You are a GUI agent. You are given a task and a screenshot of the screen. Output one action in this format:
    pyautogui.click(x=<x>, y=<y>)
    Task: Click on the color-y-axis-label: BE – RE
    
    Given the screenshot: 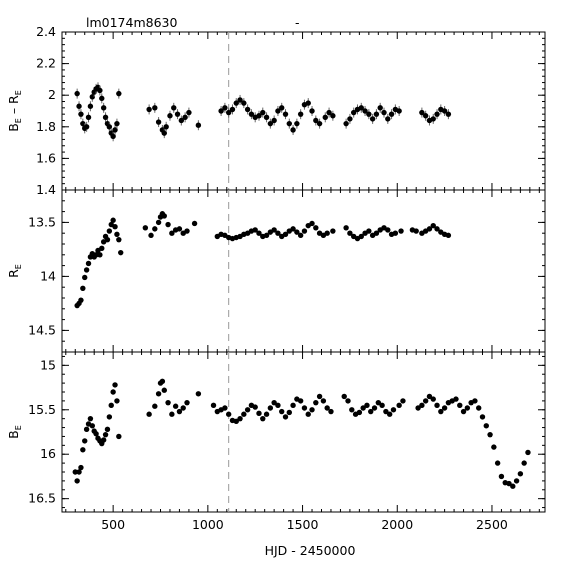 What is the action you would take?
    pyautogui.click(x=14, y=111)
    